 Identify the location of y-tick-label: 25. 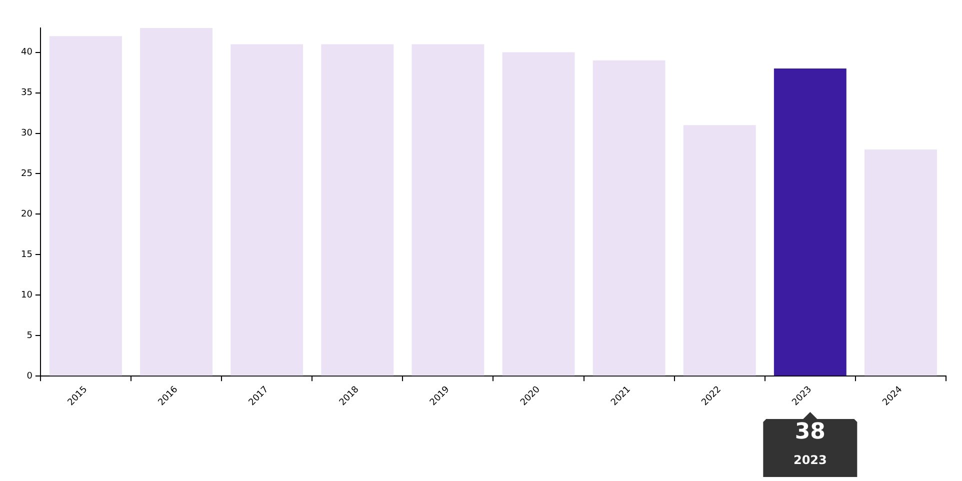
(26, 174).